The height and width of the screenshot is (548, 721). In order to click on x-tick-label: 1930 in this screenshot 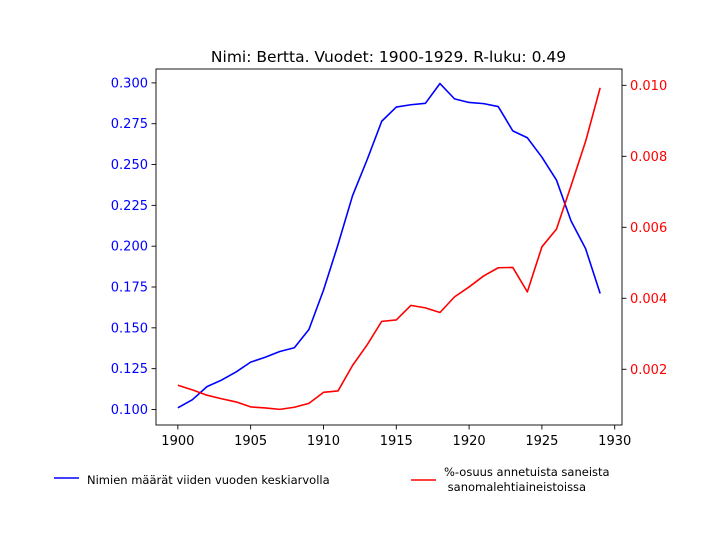, I will do `click(614, 441)`.